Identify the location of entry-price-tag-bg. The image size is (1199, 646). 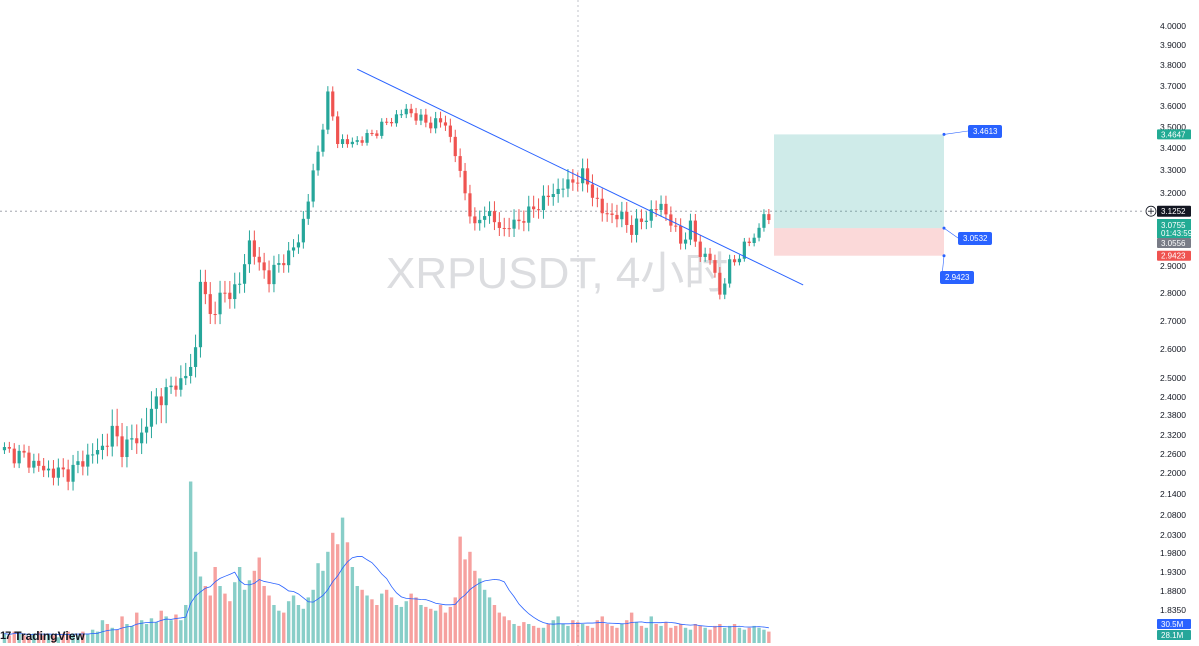
(975, 238).